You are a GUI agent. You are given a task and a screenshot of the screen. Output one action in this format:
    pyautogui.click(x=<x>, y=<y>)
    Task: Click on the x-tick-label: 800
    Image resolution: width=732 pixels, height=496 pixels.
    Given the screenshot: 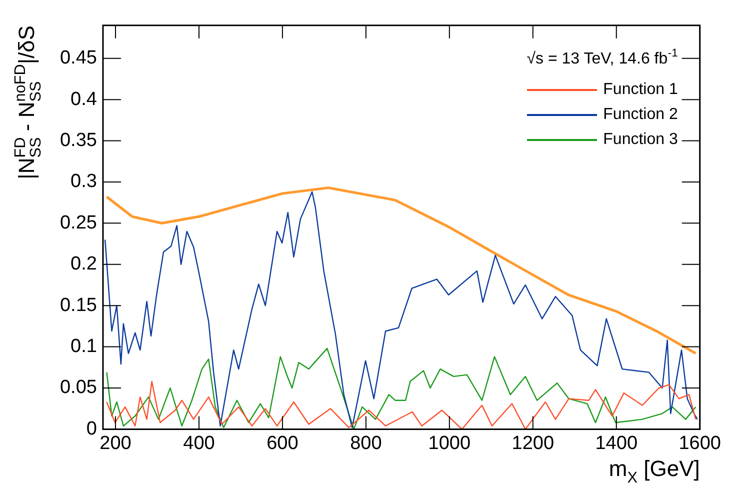 What is the action you would take?
    pyautogui.click(x=366, y=443)
    